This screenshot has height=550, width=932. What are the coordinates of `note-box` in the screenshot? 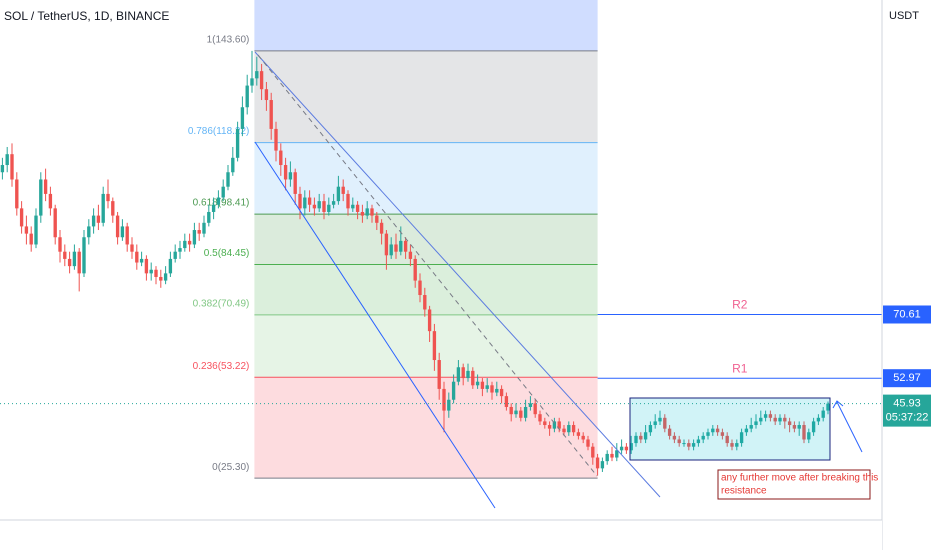 It's located at (794, 484).